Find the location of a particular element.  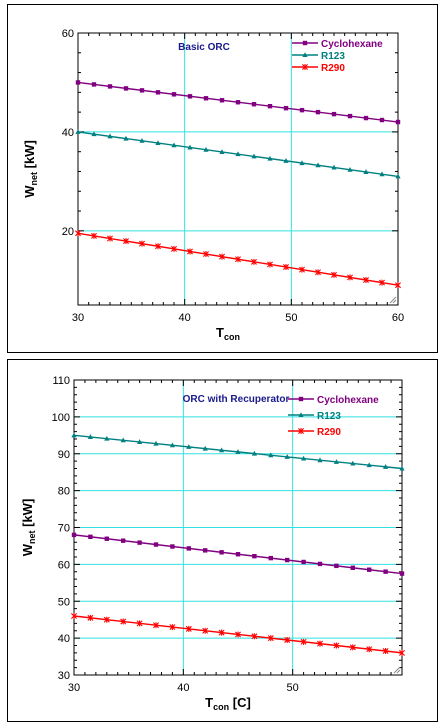

y-tick-label: 70 is located at coordinates (64, 529).